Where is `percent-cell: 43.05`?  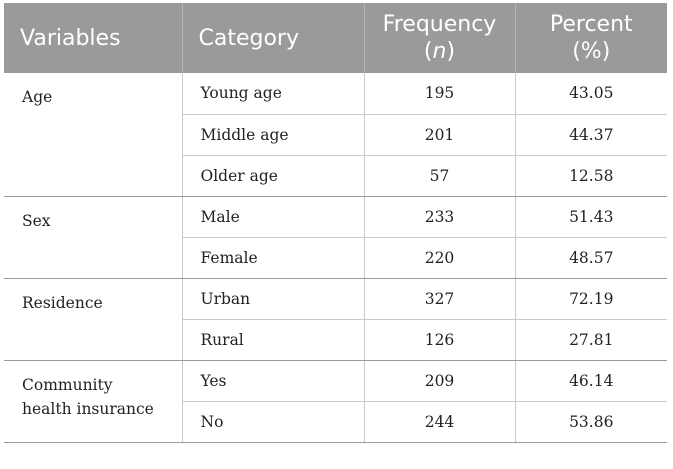 percent-cell: 43.05 is located at coordinates (591, 94).